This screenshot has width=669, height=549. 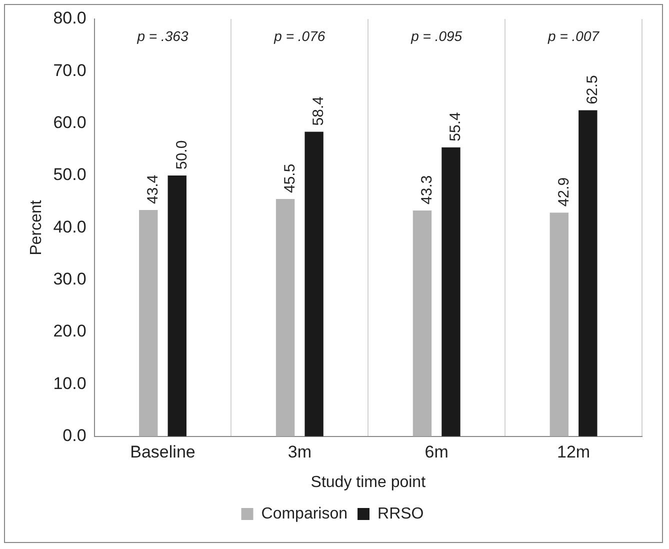 What do you see at coordinates (436, 452) in the screenshot?
I see `x-tick-label: 6m` at bounding box center [436, 452].